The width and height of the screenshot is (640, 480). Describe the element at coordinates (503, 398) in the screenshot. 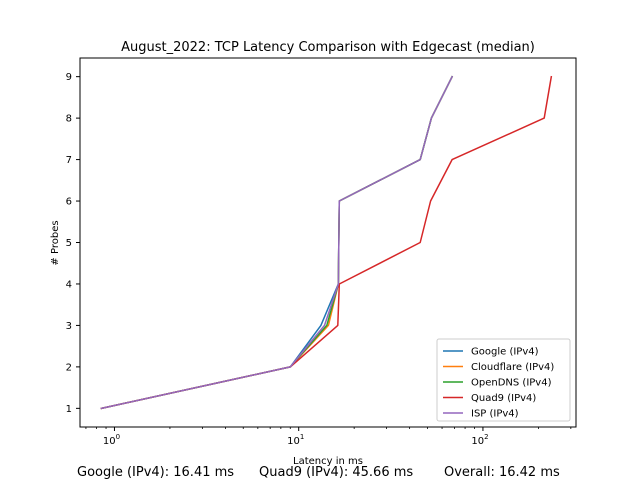

I see `legend-label: Quad9 (IPv4)` at that location.